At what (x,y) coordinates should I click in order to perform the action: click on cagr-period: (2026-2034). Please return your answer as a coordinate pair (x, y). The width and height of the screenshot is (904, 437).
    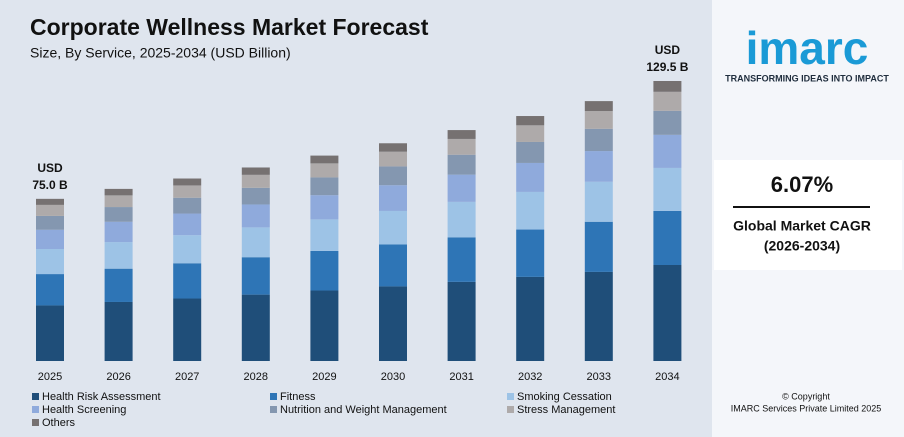
    Looking at the image, I should click on (802, 246).